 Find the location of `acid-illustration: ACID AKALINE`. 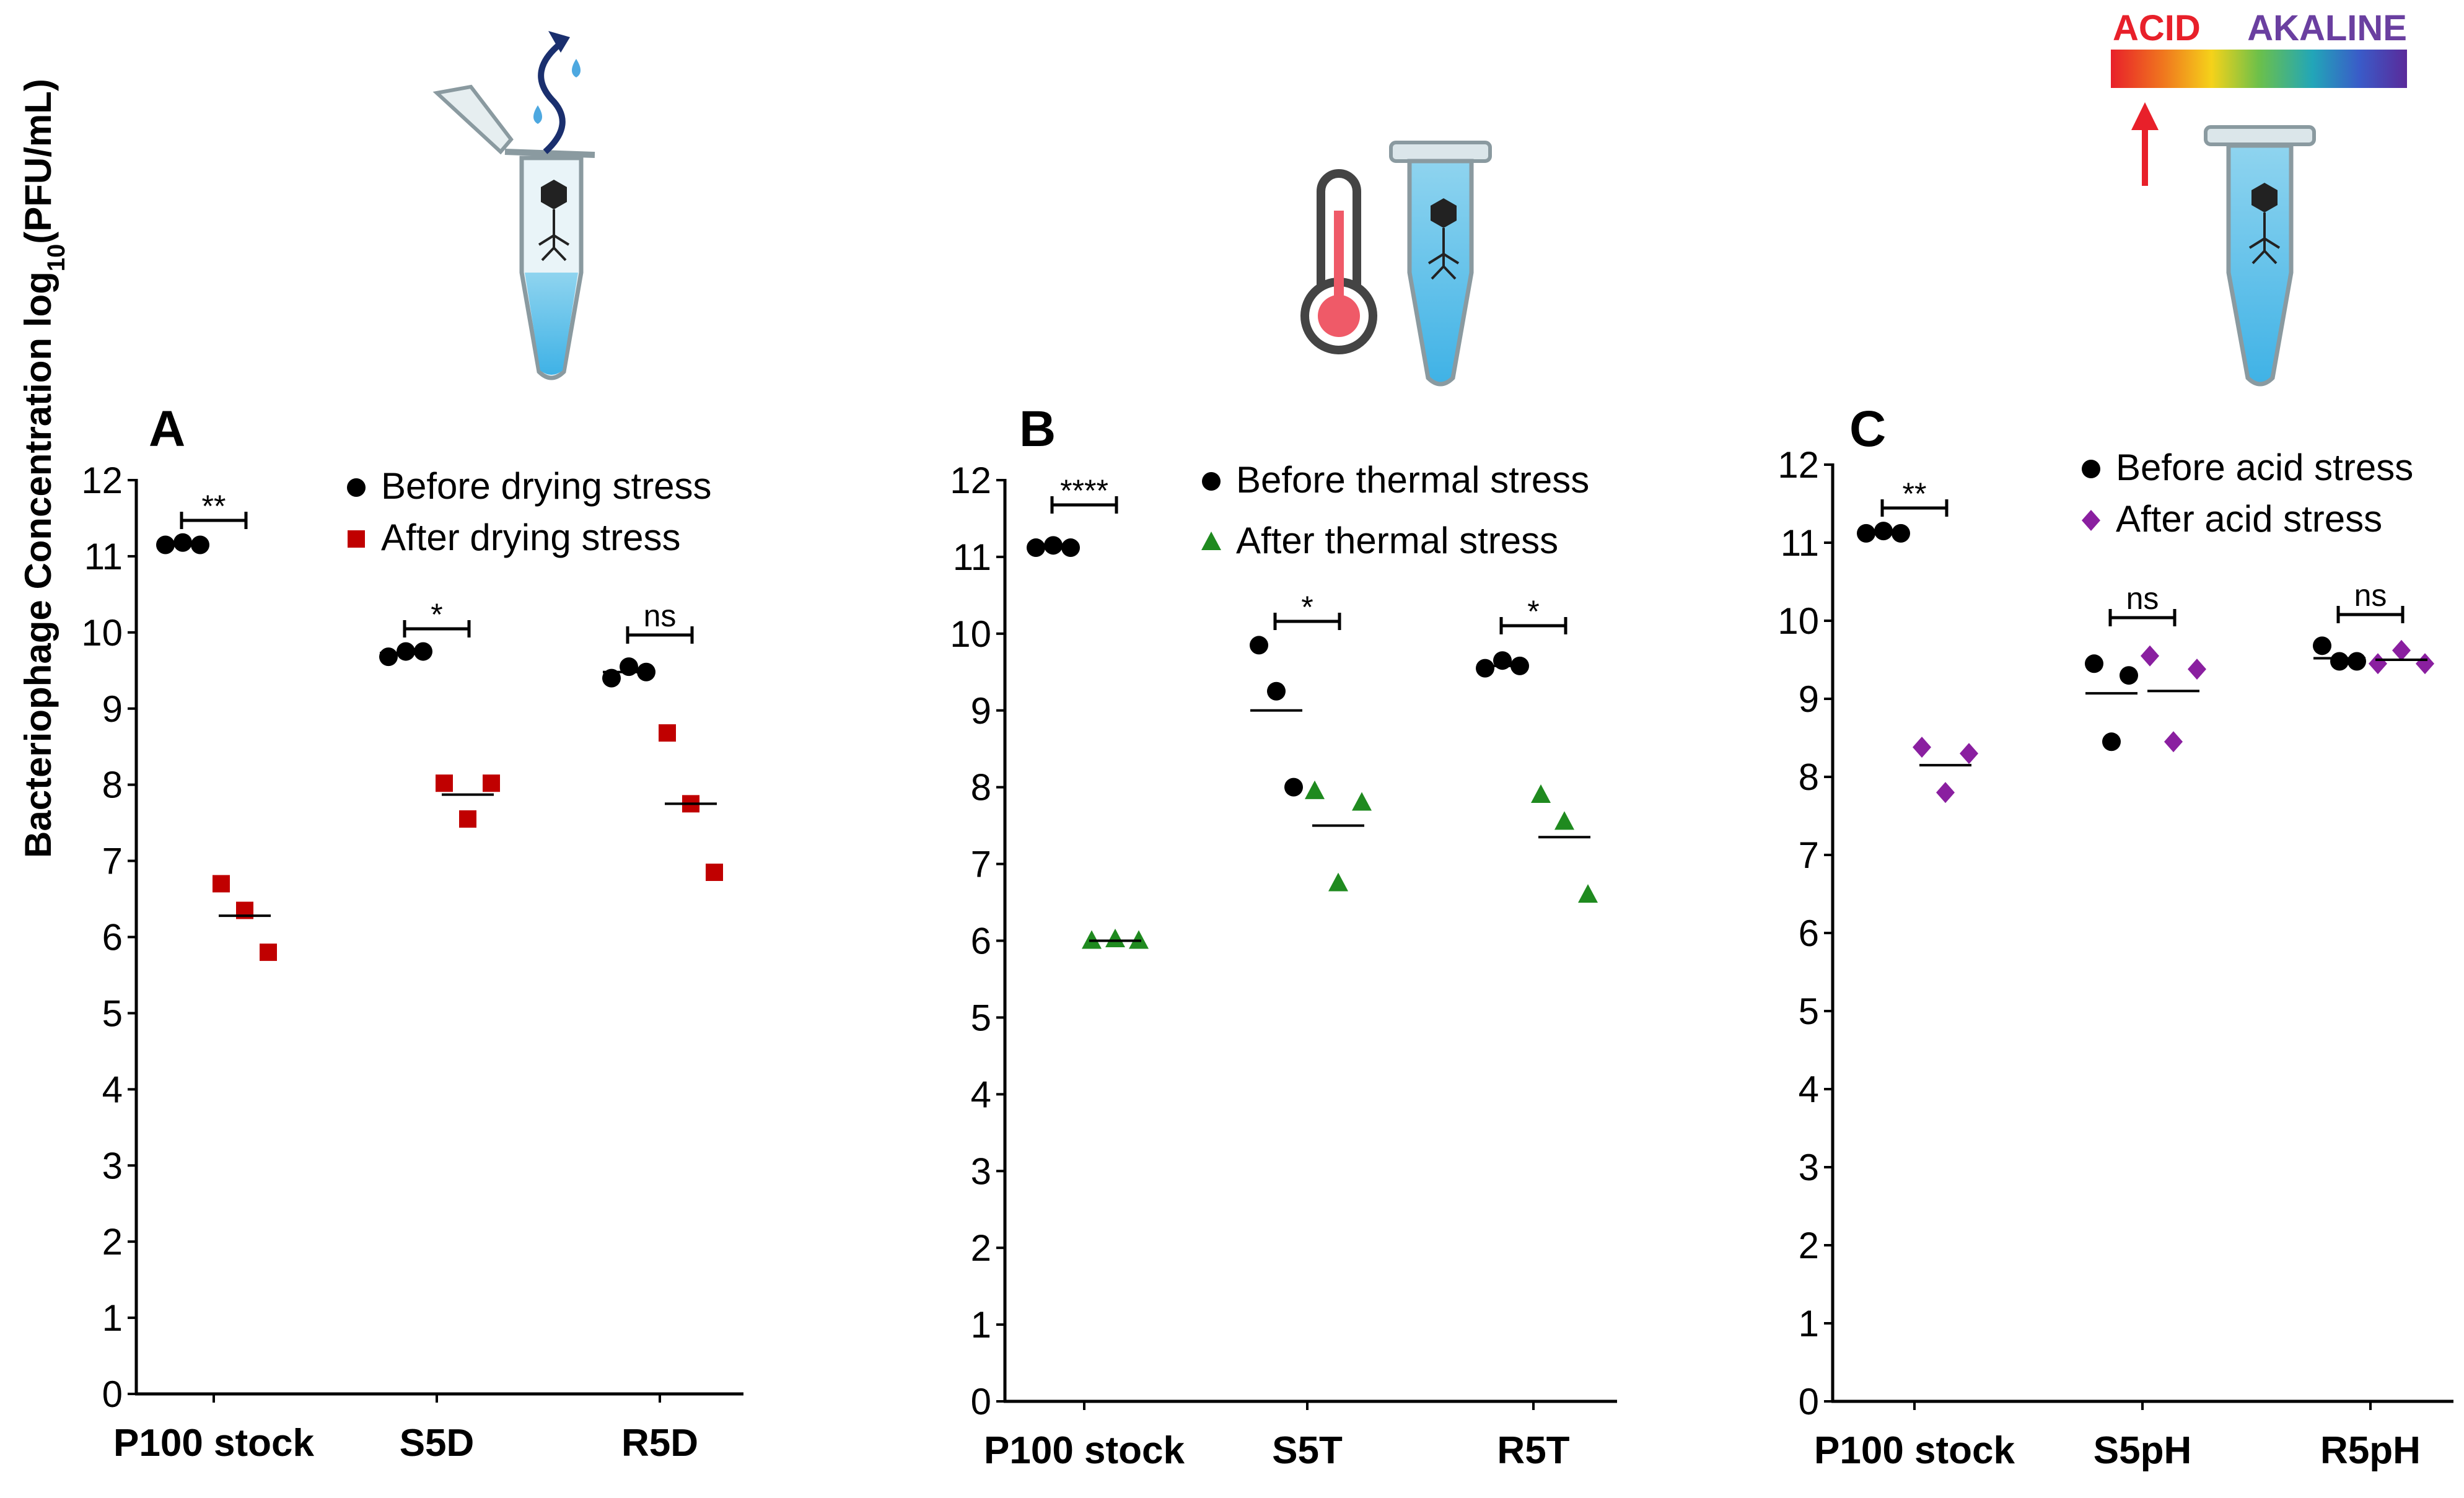

acid-illustration: ACID AKALINE is located at coordinates (2259, 197).